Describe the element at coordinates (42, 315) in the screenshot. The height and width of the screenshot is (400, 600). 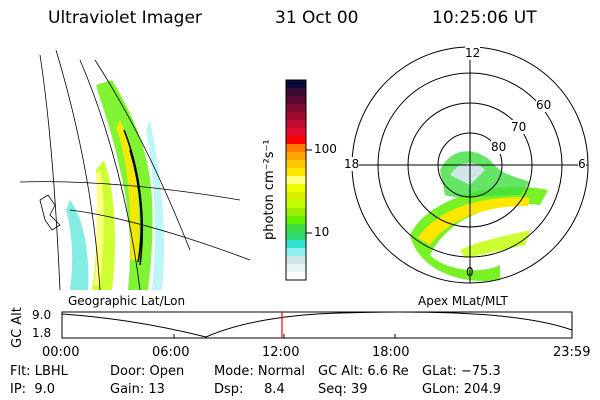
I see `altitude-ytick: 9.0` at that location.